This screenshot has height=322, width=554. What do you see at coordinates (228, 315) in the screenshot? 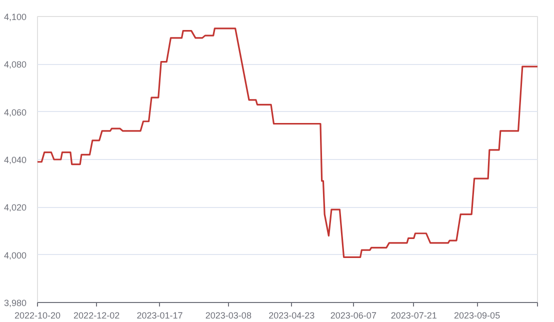
I see `x-tick-label: 2023-03-08` at bounding box center [228, 315].